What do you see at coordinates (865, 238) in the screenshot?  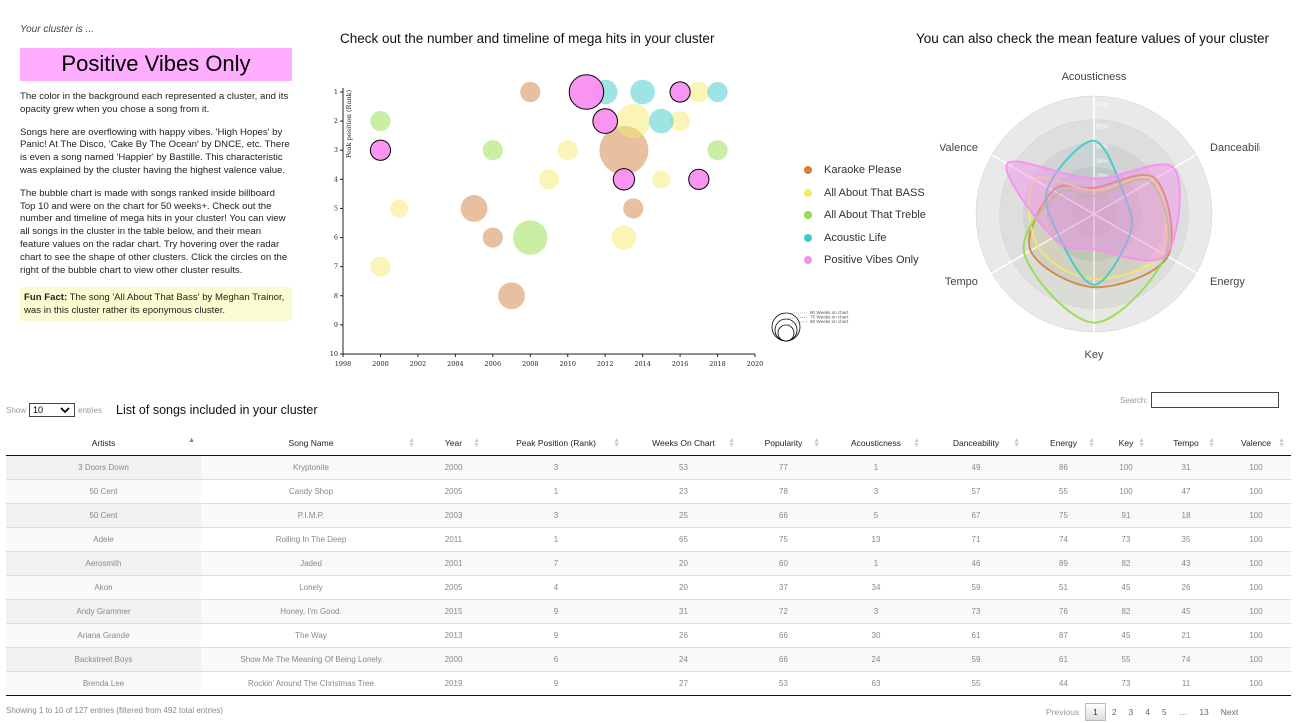 I see `legend-item: Acoustic Life` at bounding box center [865, 238].